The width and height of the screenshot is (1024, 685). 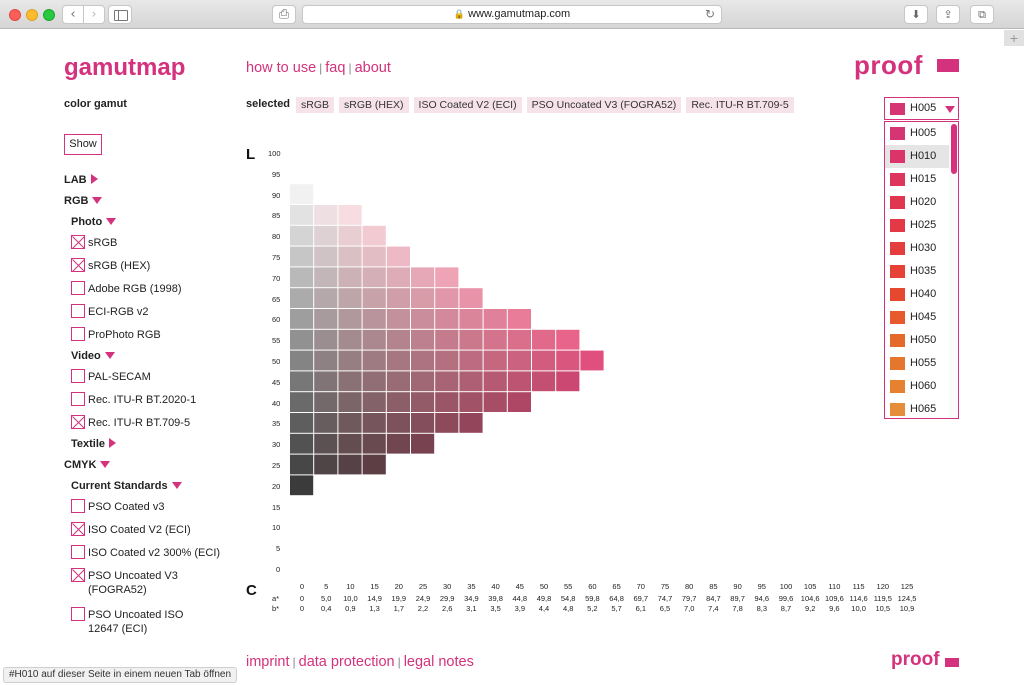 What do you see at coordinates (917, 340) in the screenshot?
I see `hue-option: H050` at bounding box center [917, 340].